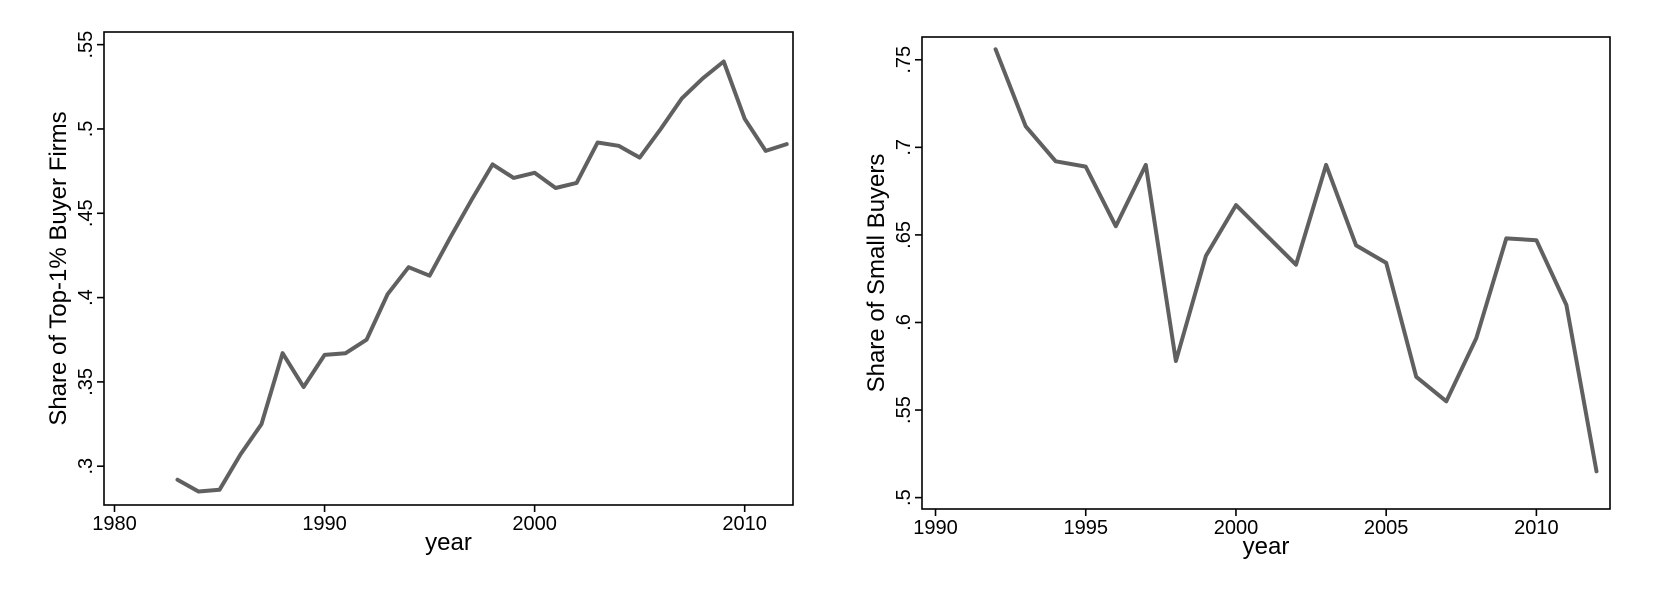 This screenshot has width=1679, height=601. What do you see at coordinates (904, 235) in the screenshot?
I see `y-tick-label: .65` at bounding box center [904, 235].